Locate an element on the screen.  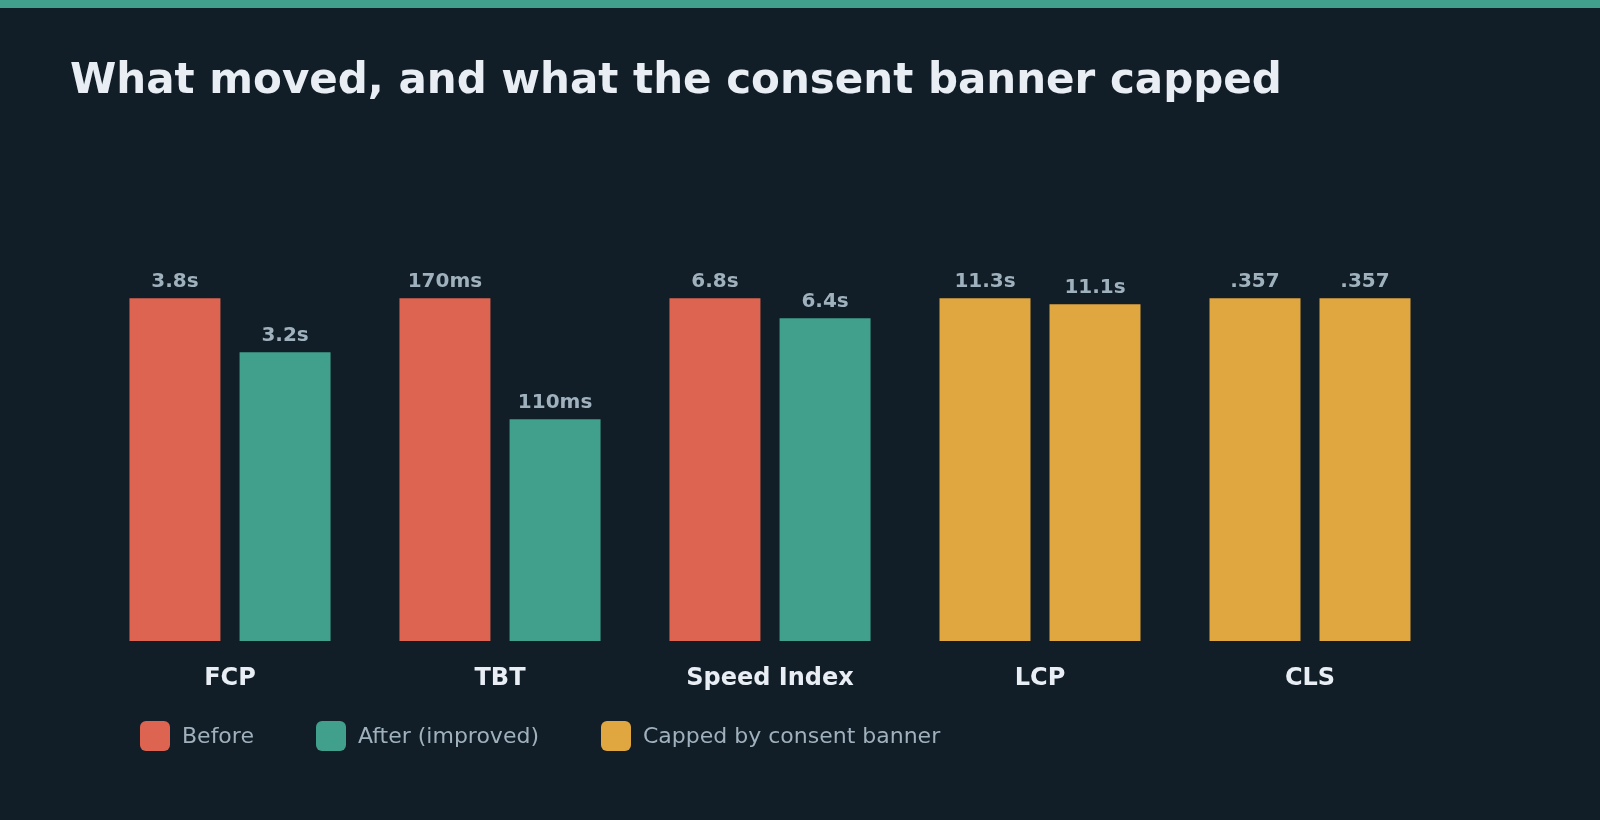
data-label: 11.1s is located at coordinates (1095, 286).